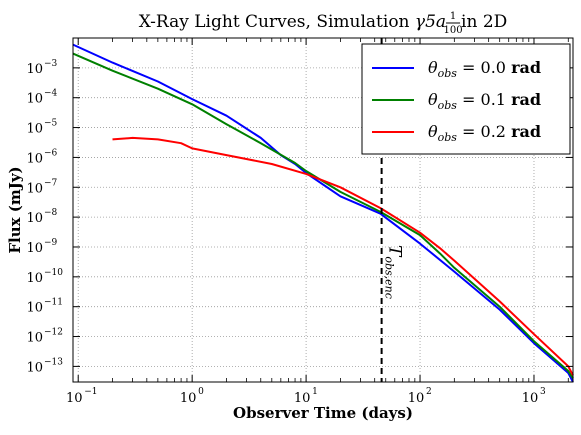 The height and width of the screenshot is (435, 581). Describe the element at coordinates (51, 64) in the screenshot. I see `y-tick-exponent: −3` at that location.